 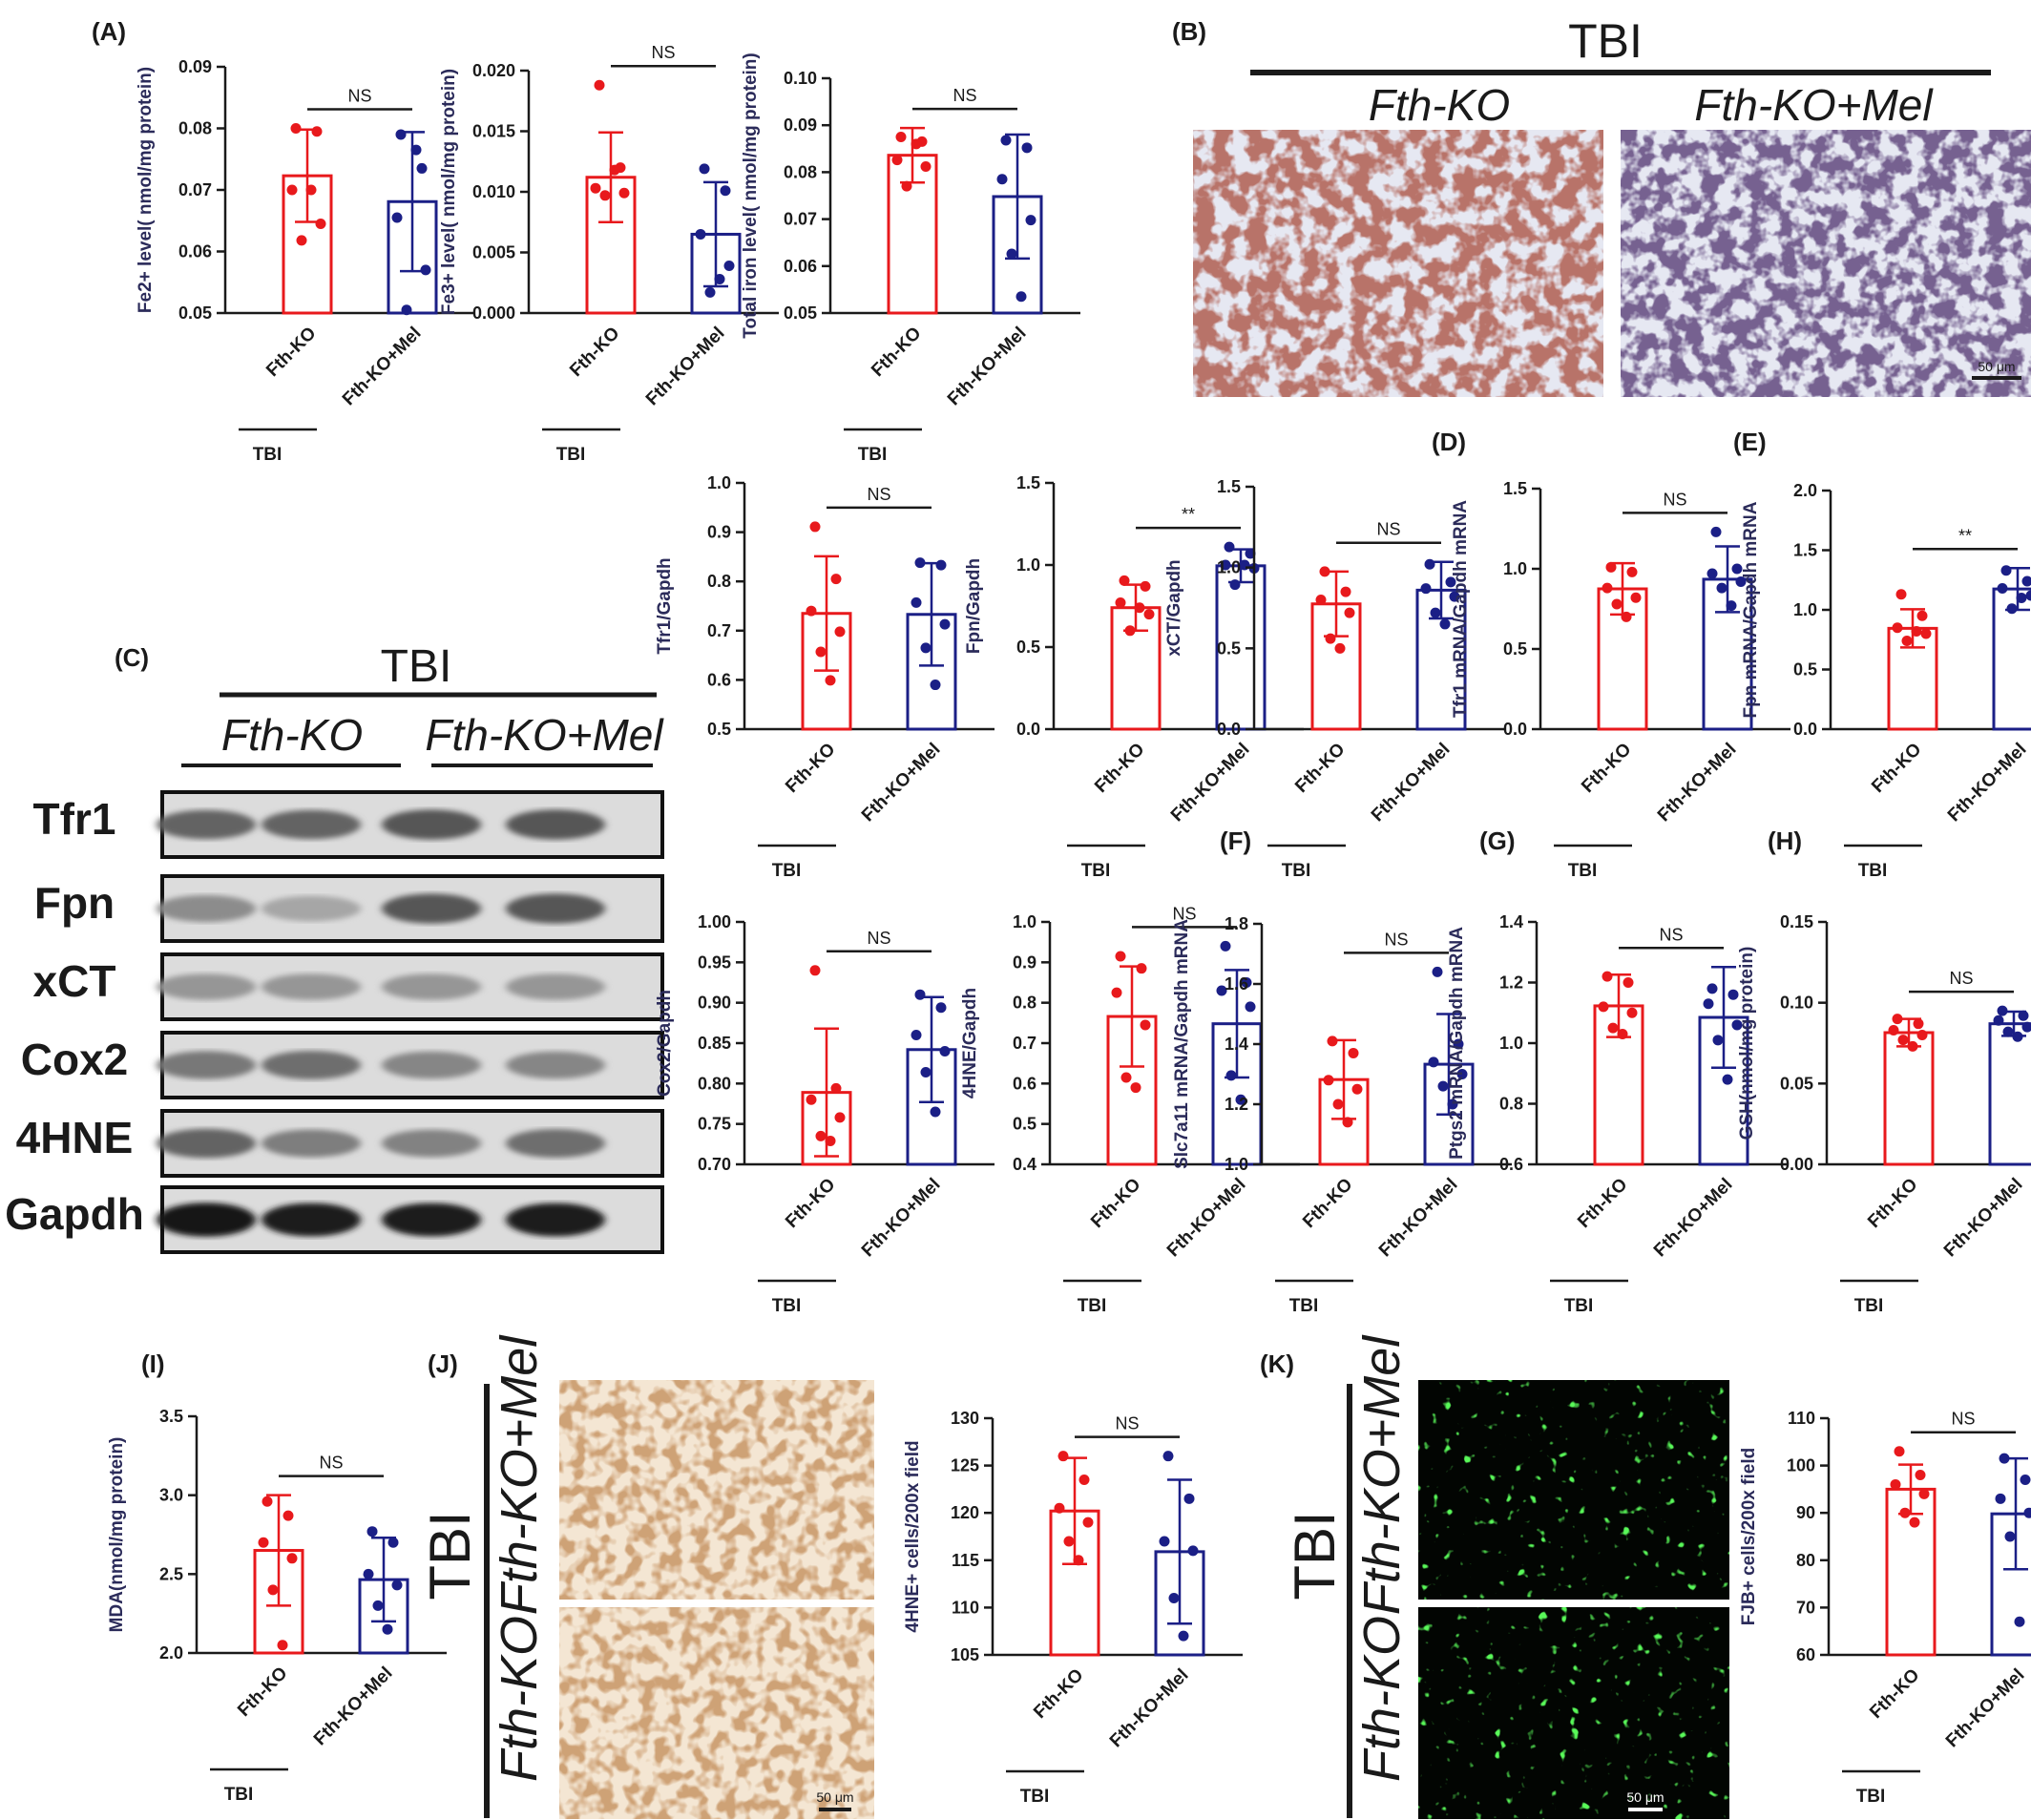 I want to click on panel-b: (B) TBI Fth-KO Fth-KO+Mel 50 μm, so click(x=1601, y=205).